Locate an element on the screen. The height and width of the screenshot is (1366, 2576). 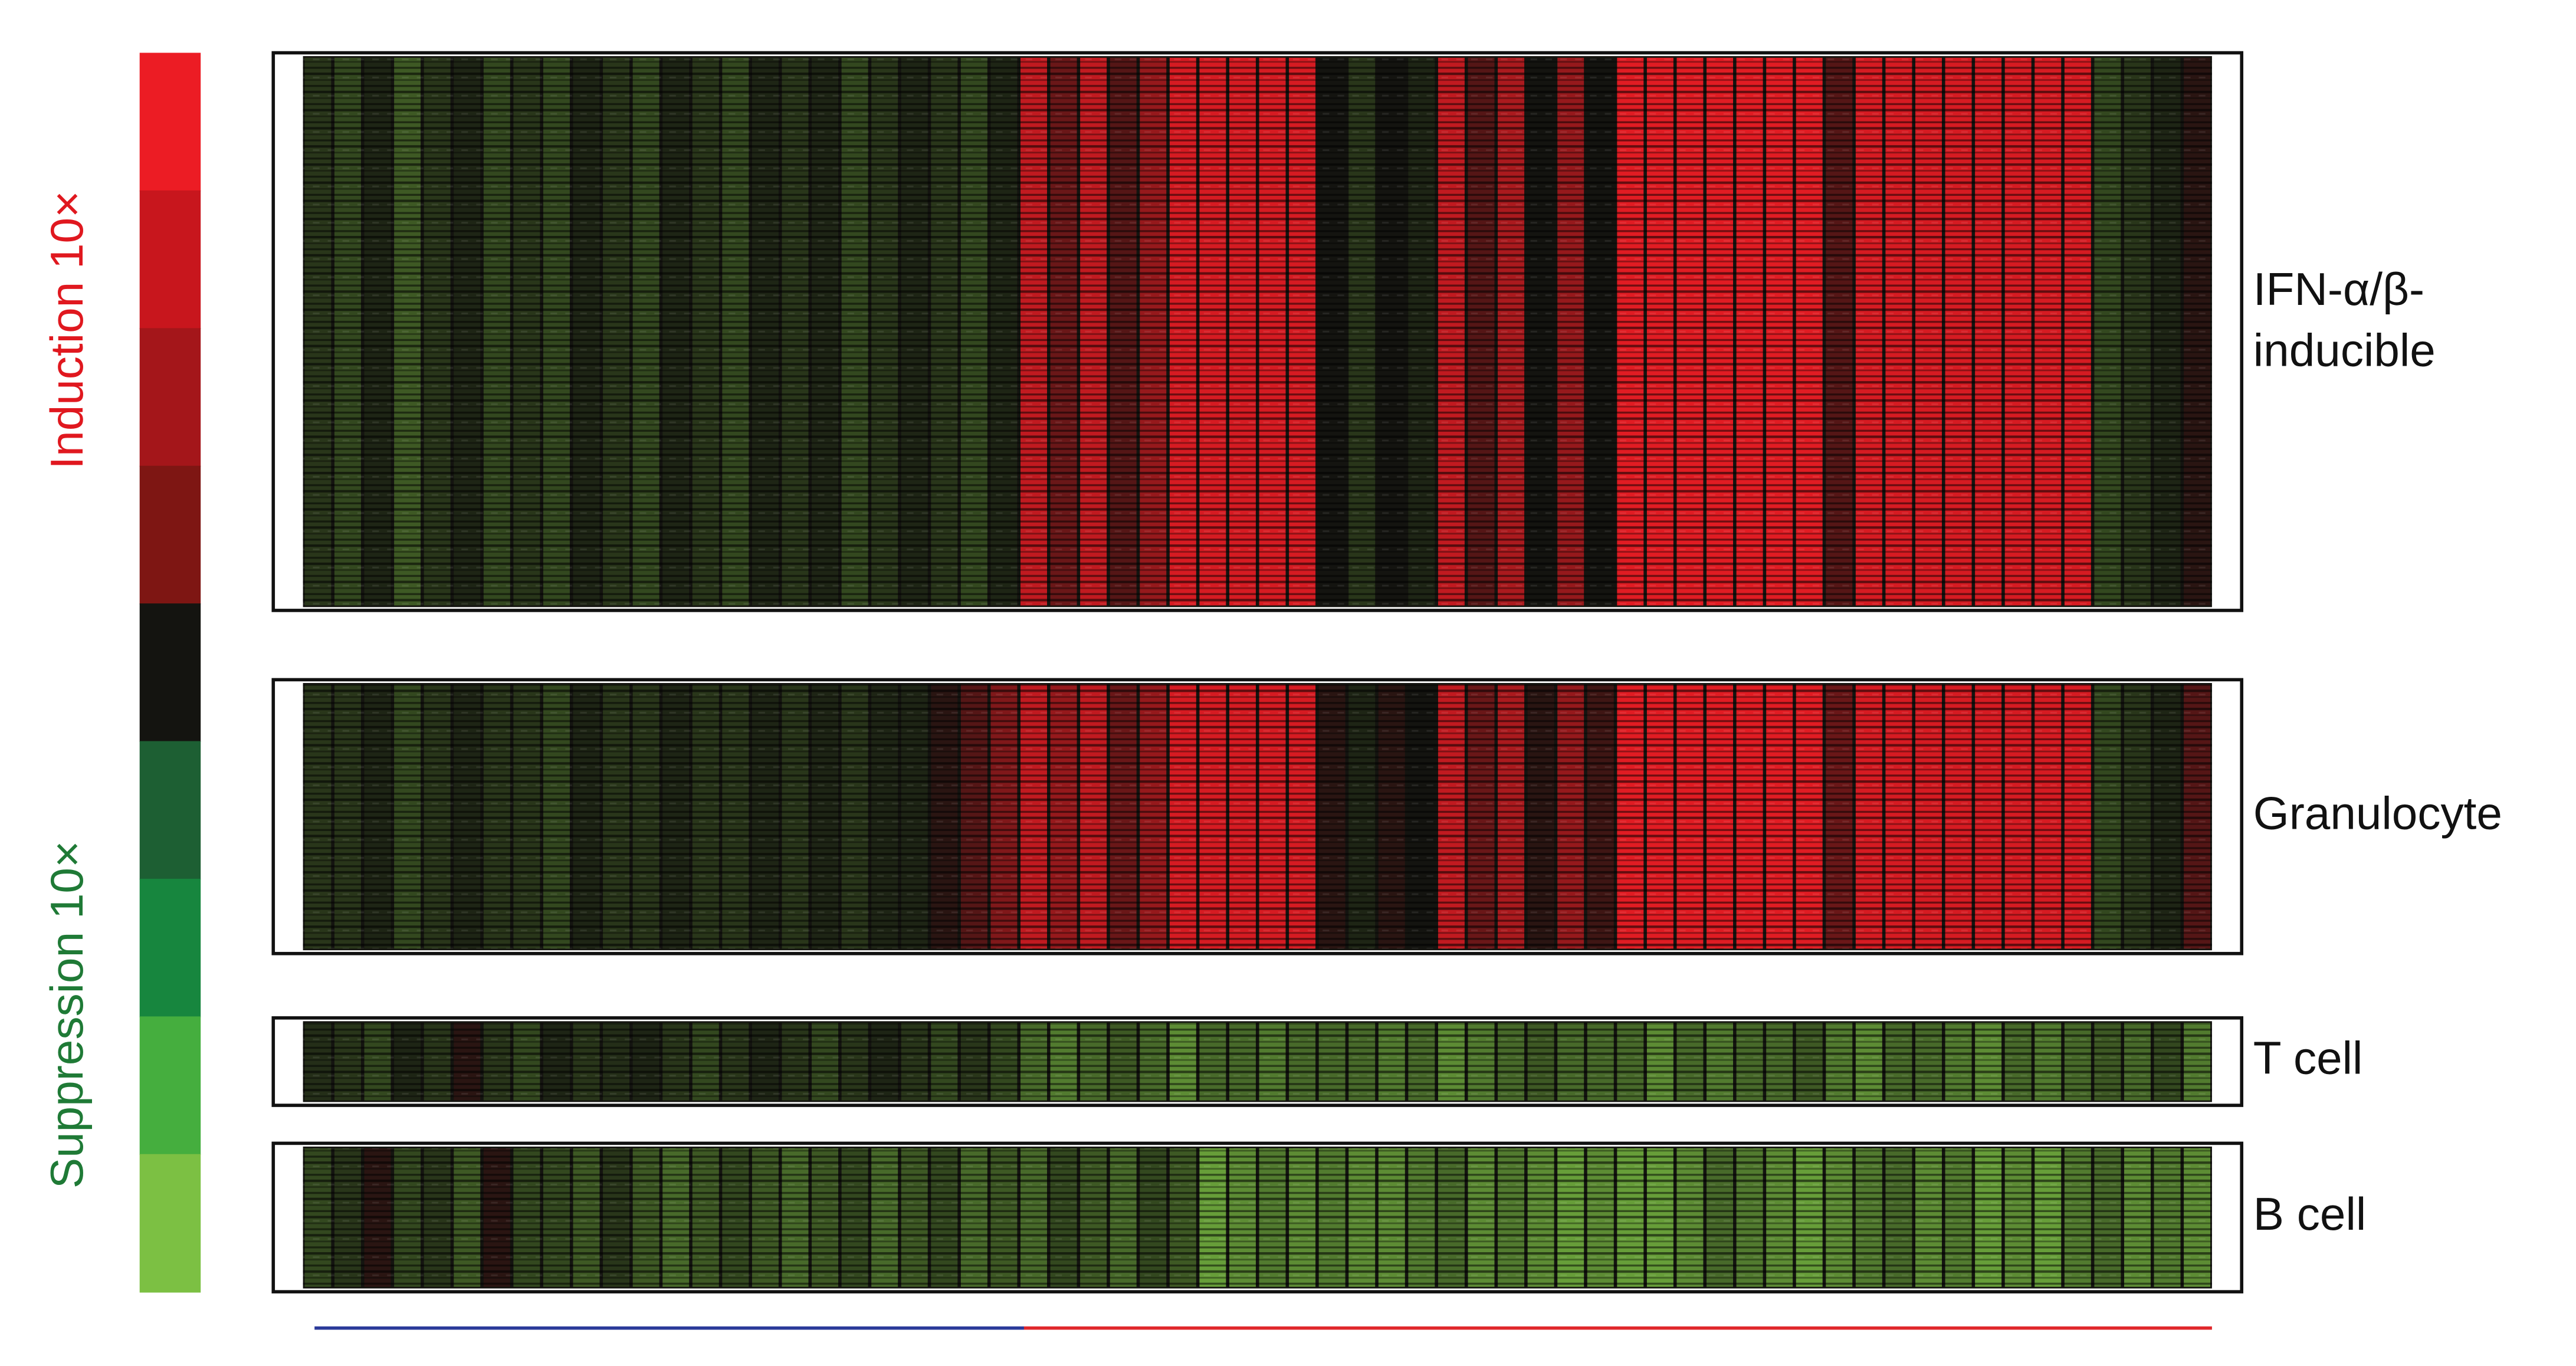
panel-label: IFN-α/β- is located at coordinates (2338, 289).